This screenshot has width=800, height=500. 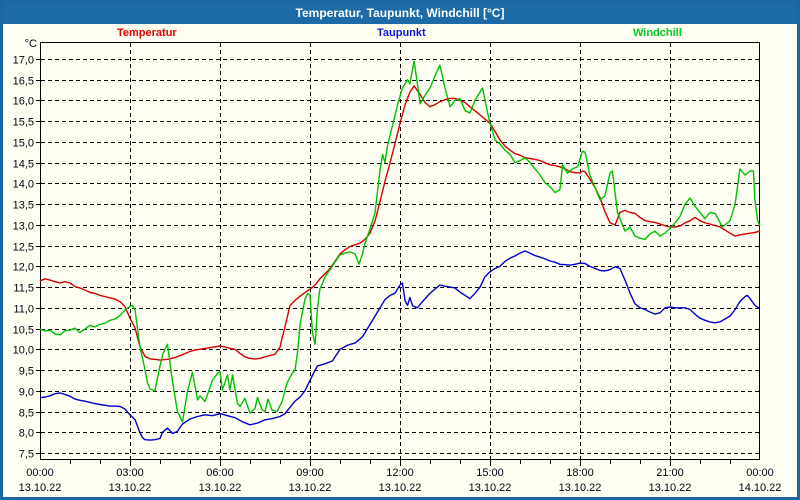 What do you see at coordinates (23, 123) in the screenshot?
I see `y-tick-label: 15,5` at bounding box center [23, 123].